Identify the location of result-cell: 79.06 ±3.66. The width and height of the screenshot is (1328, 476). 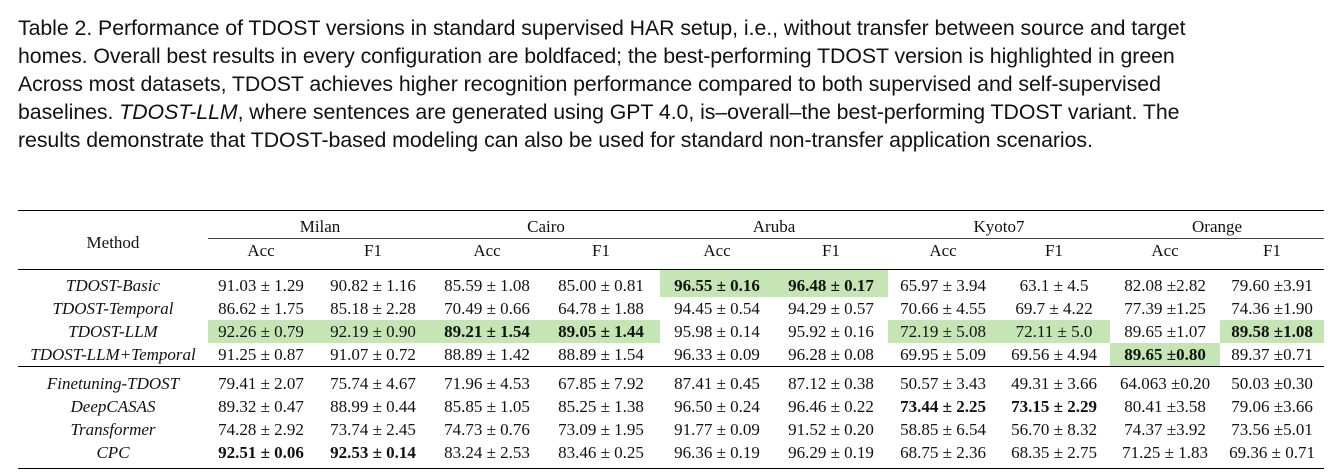
(1272, 406).